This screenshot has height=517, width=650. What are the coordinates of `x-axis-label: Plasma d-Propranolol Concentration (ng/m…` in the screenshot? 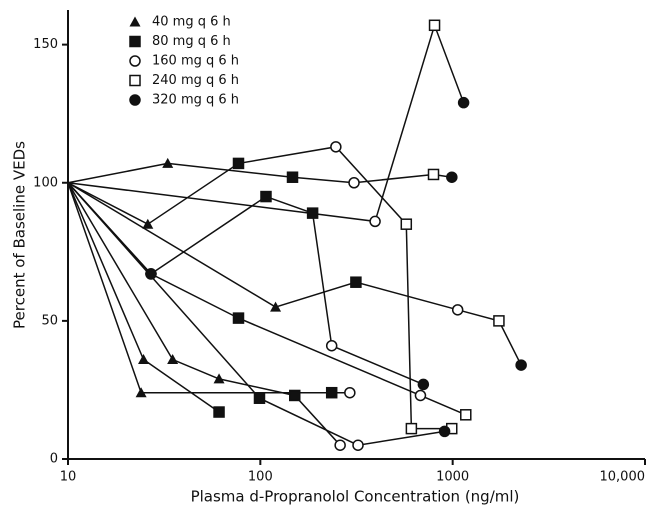 It's located at (355, 497).